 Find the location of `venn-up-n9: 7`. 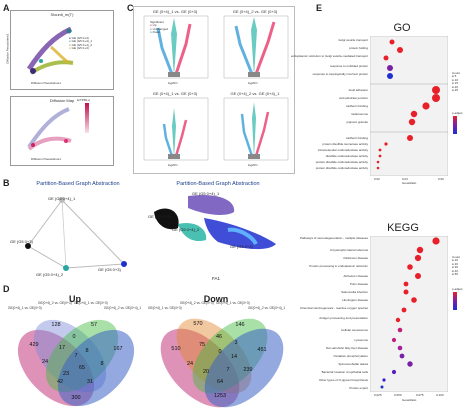

venn-up-n9: 7 is located at coordinates (76, 356).